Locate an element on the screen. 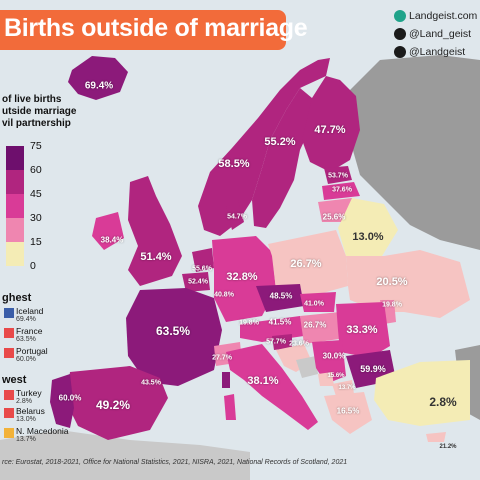  social-instagram-text: @Land_geist is located at coordinates (440, 34).